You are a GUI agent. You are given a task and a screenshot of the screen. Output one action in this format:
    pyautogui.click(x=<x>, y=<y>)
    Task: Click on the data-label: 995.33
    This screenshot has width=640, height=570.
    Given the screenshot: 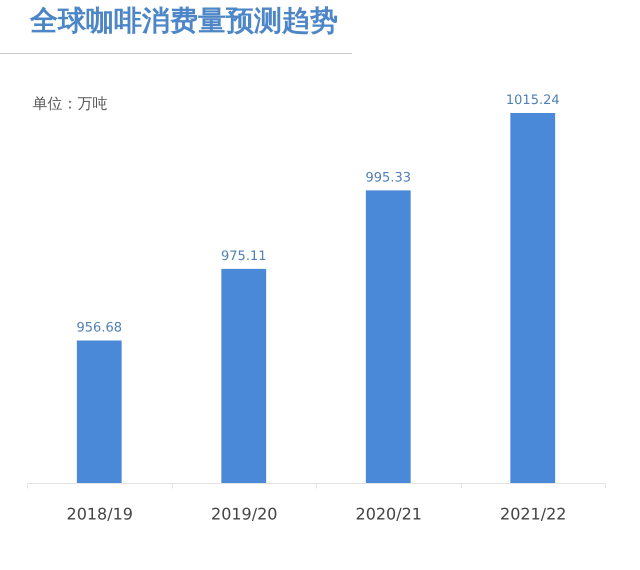 What is the action you would take?
    pyautogui.click(x=388, y=178)
    